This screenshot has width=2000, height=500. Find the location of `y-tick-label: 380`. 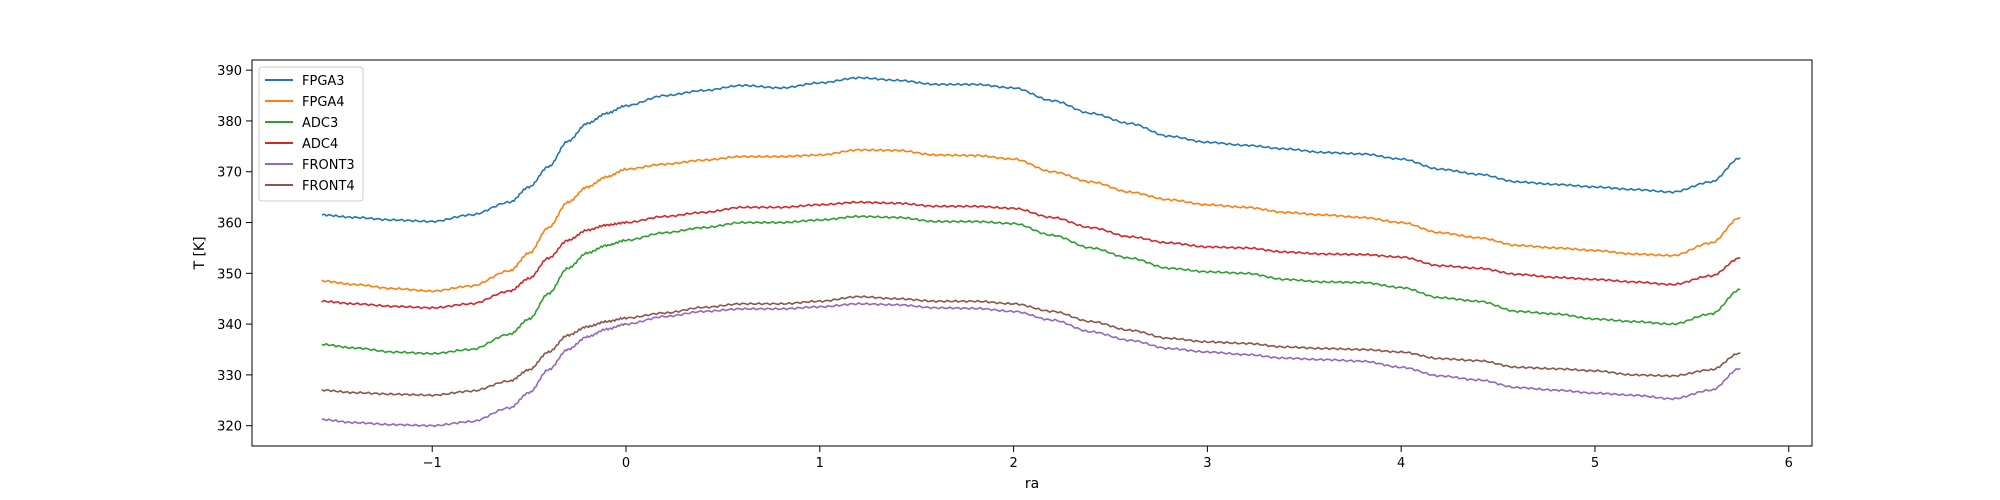

y-tick-label: 380 is located at coordinates (229, 122).